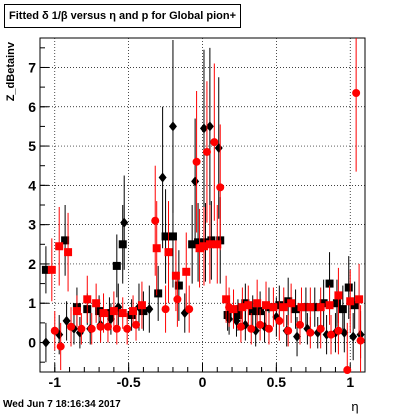  Describe the element at coordinates (32, 264) in the screenshot. I see `y-tick-label: 2` at that location.